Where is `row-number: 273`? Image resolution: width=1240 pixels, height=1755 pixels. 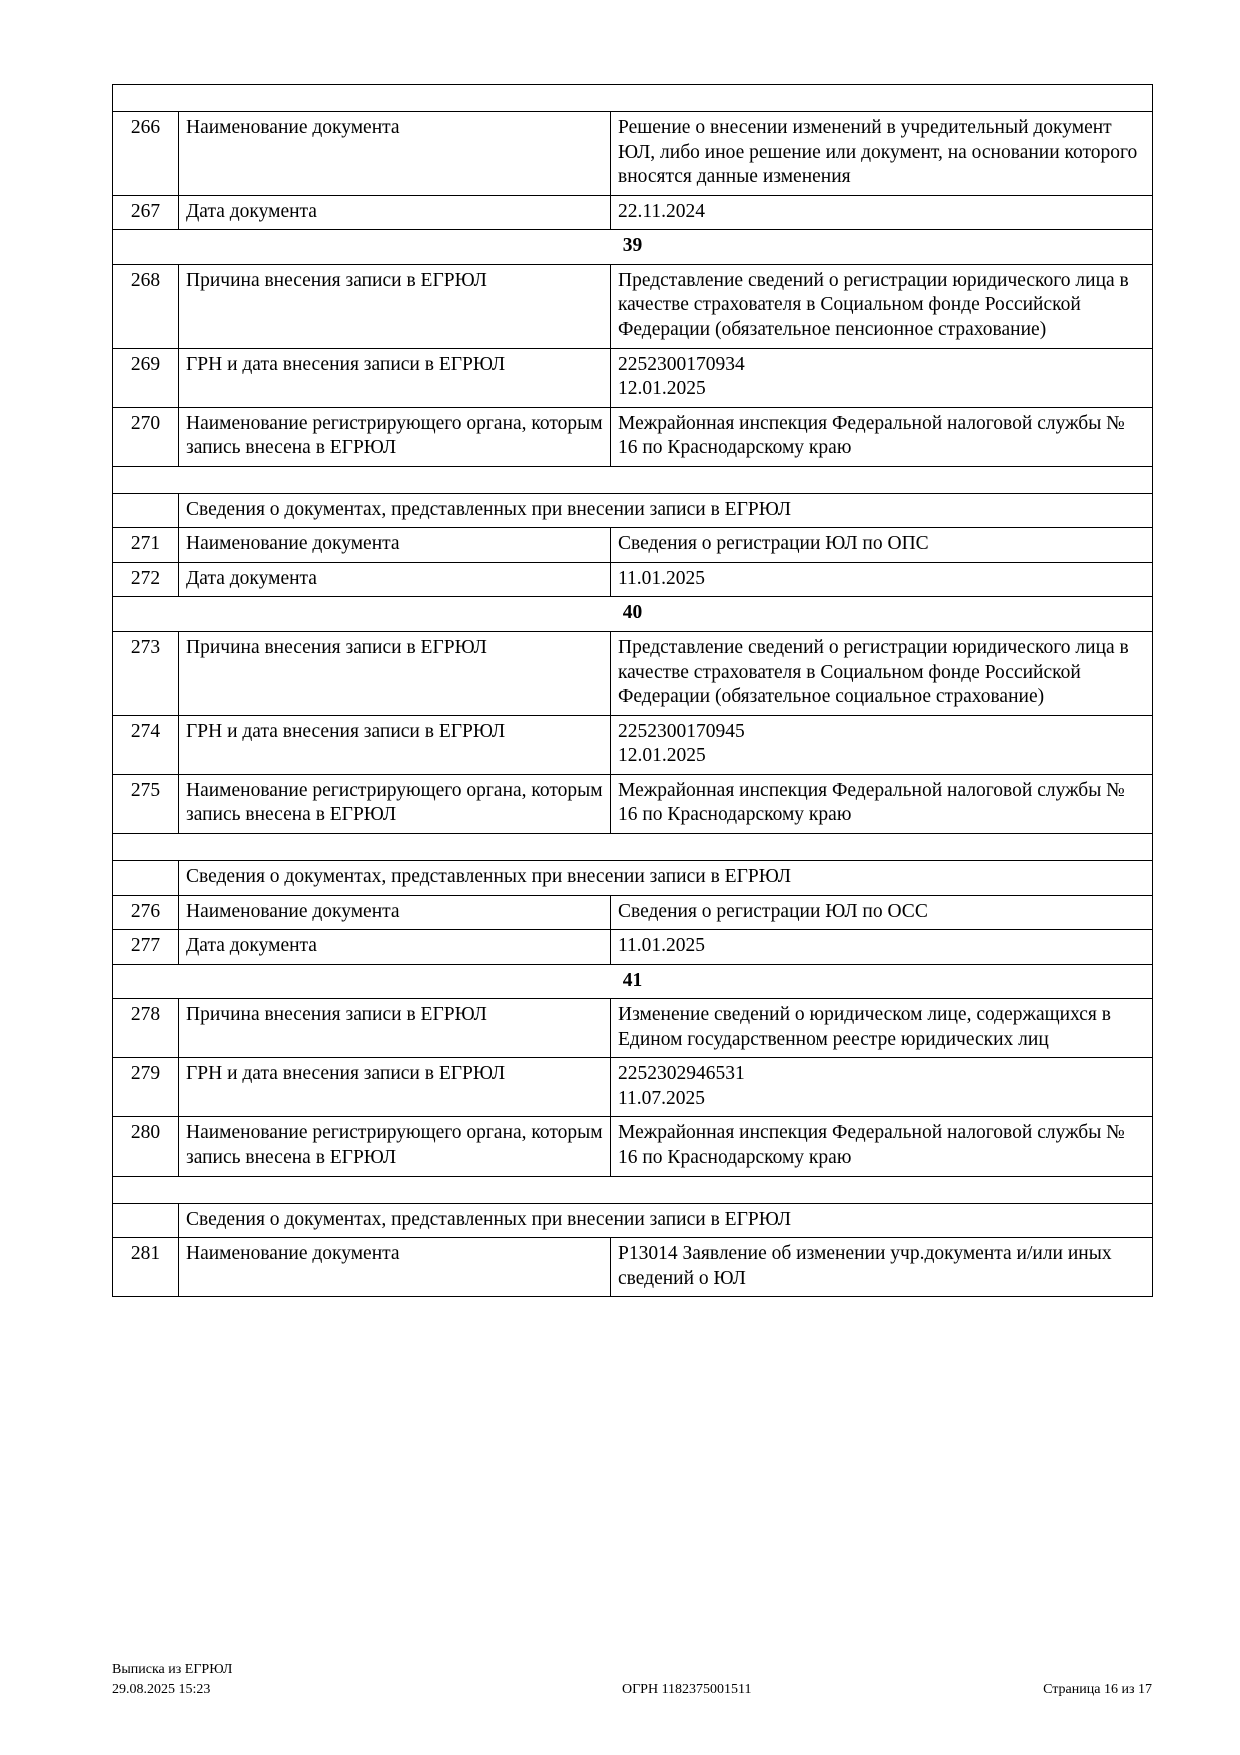 row-number: 273 is located at coordinates (145, 673).